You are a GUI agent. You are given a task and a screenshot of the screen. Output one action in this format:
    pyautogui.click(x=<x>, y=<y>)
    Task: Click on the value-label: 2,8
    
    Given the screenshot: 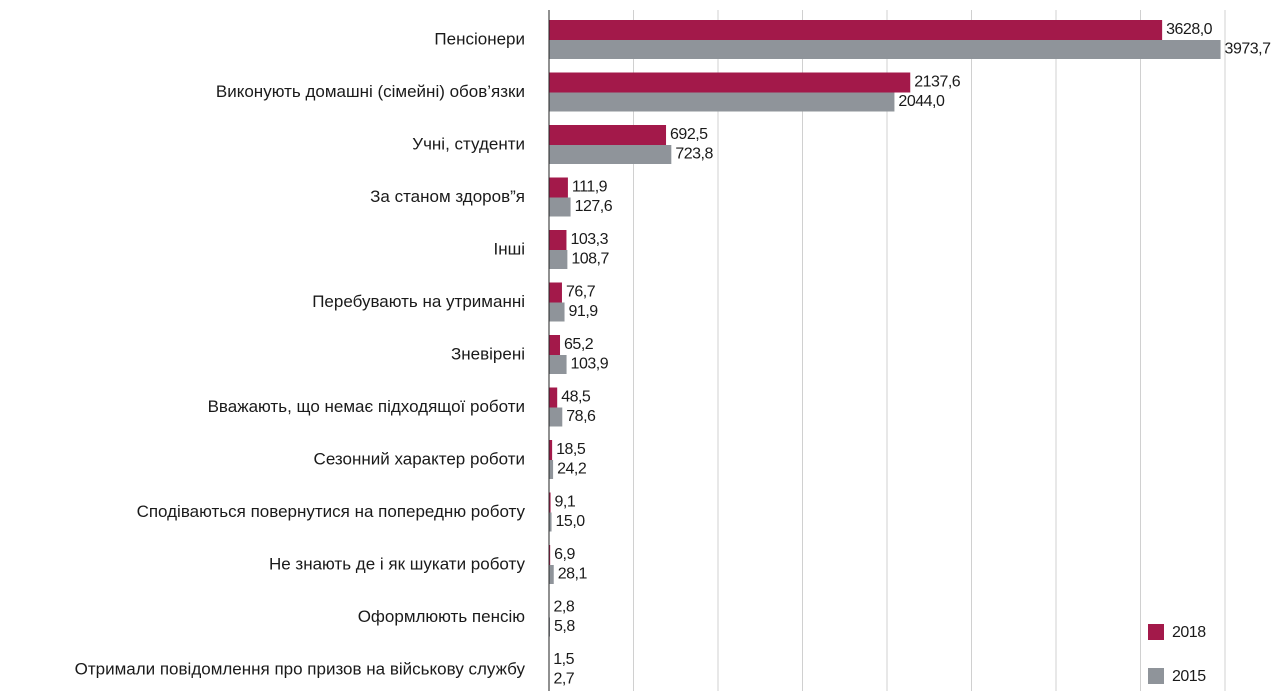 What is the action you would take?
    pyautogui.click(x=563, y=607)
    